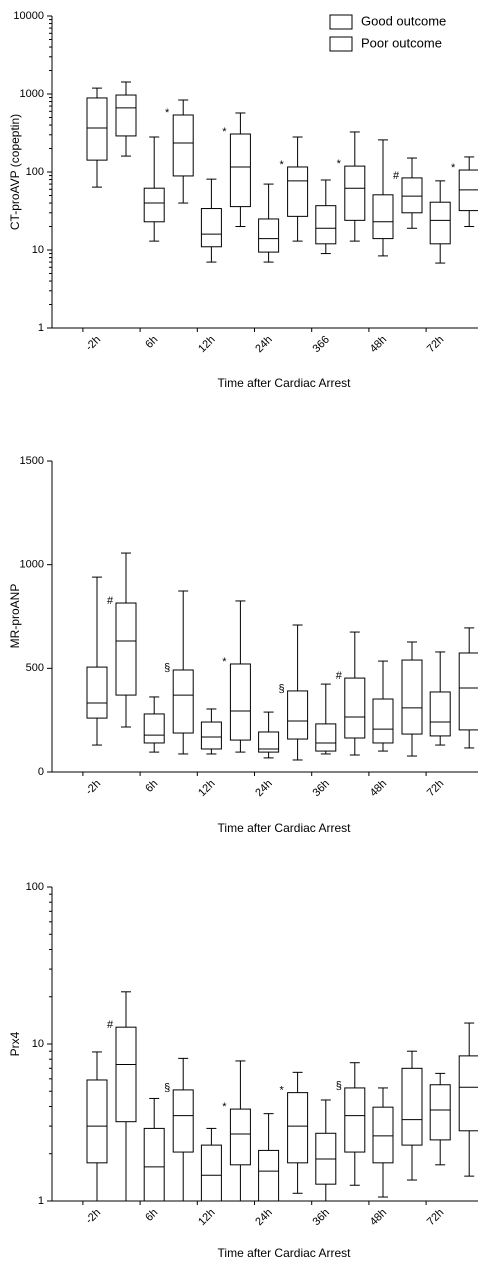 The width and height of the screenshot is (478, 1268). I want to click on legend-label: Poor outcome, so click(401, 42).